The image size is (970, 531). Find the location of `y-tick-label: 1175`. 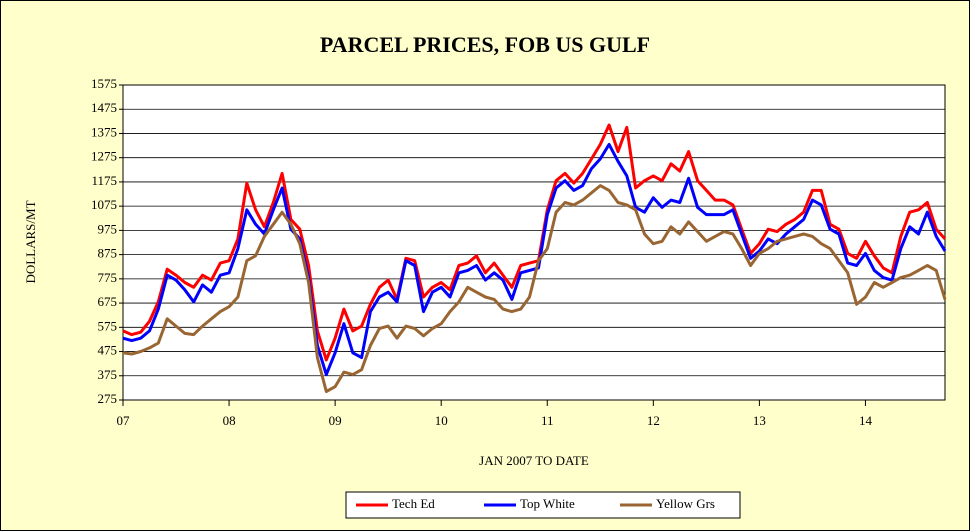

y-tick-label: 1175 is located at coordinates (104, 180).